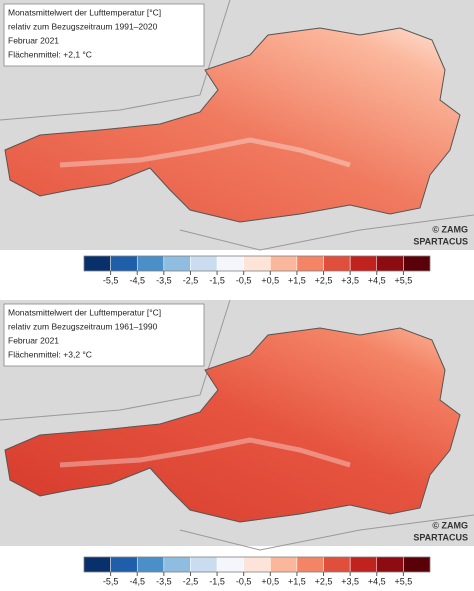 This screenshot has width=474, height=591. I want to click on info-line: Flächenmittel: +2,1 °C, so click(50, 54).